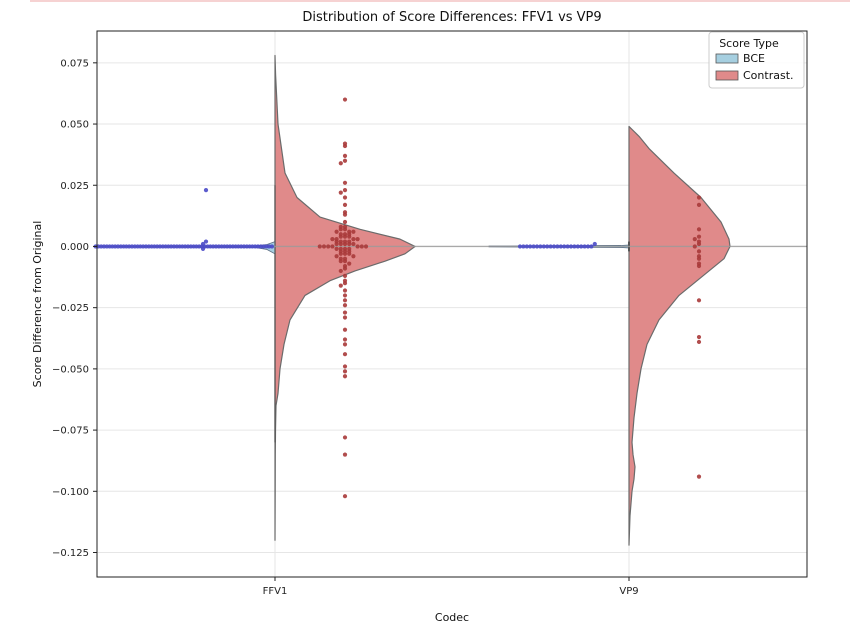  What do you see at coordinates (727, 58) in the screenshot?
I see `legend-swatch-bce` at bounding box center [727, 58].